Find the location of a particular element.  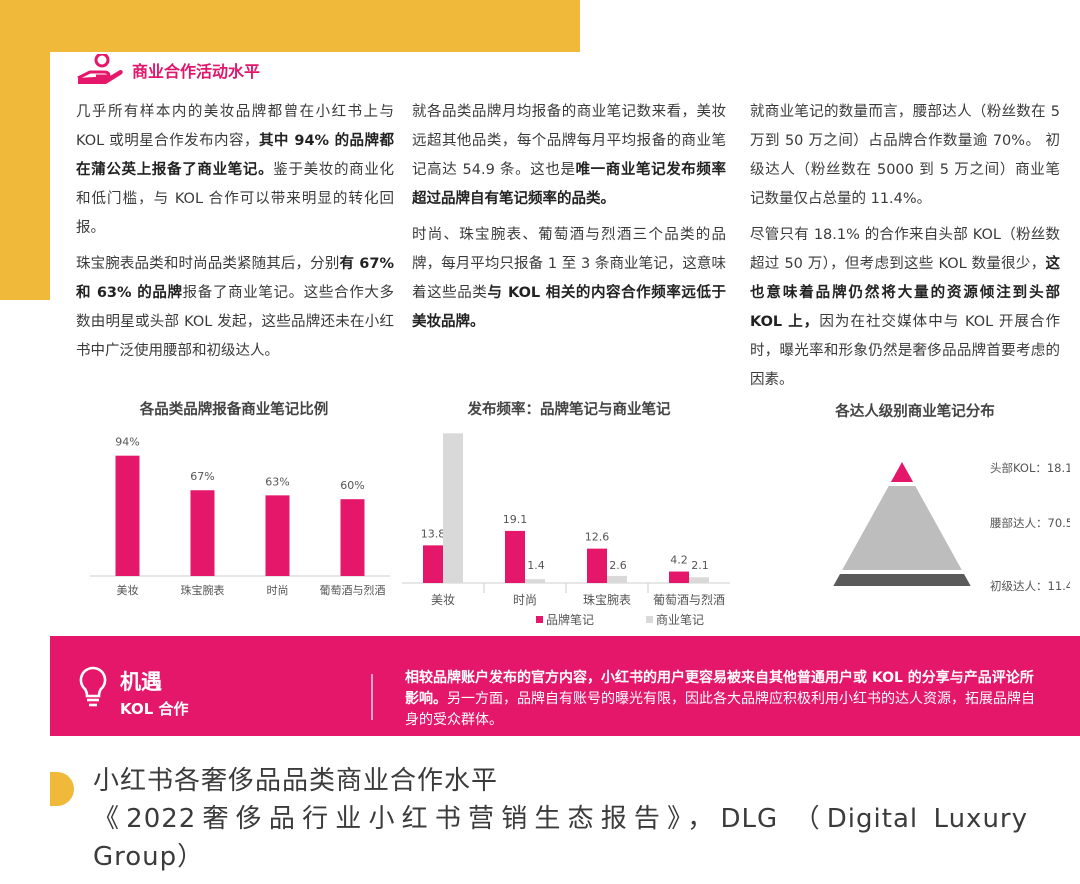

legend-label-1: 商业笔记 is located at coordinates (680, 619).